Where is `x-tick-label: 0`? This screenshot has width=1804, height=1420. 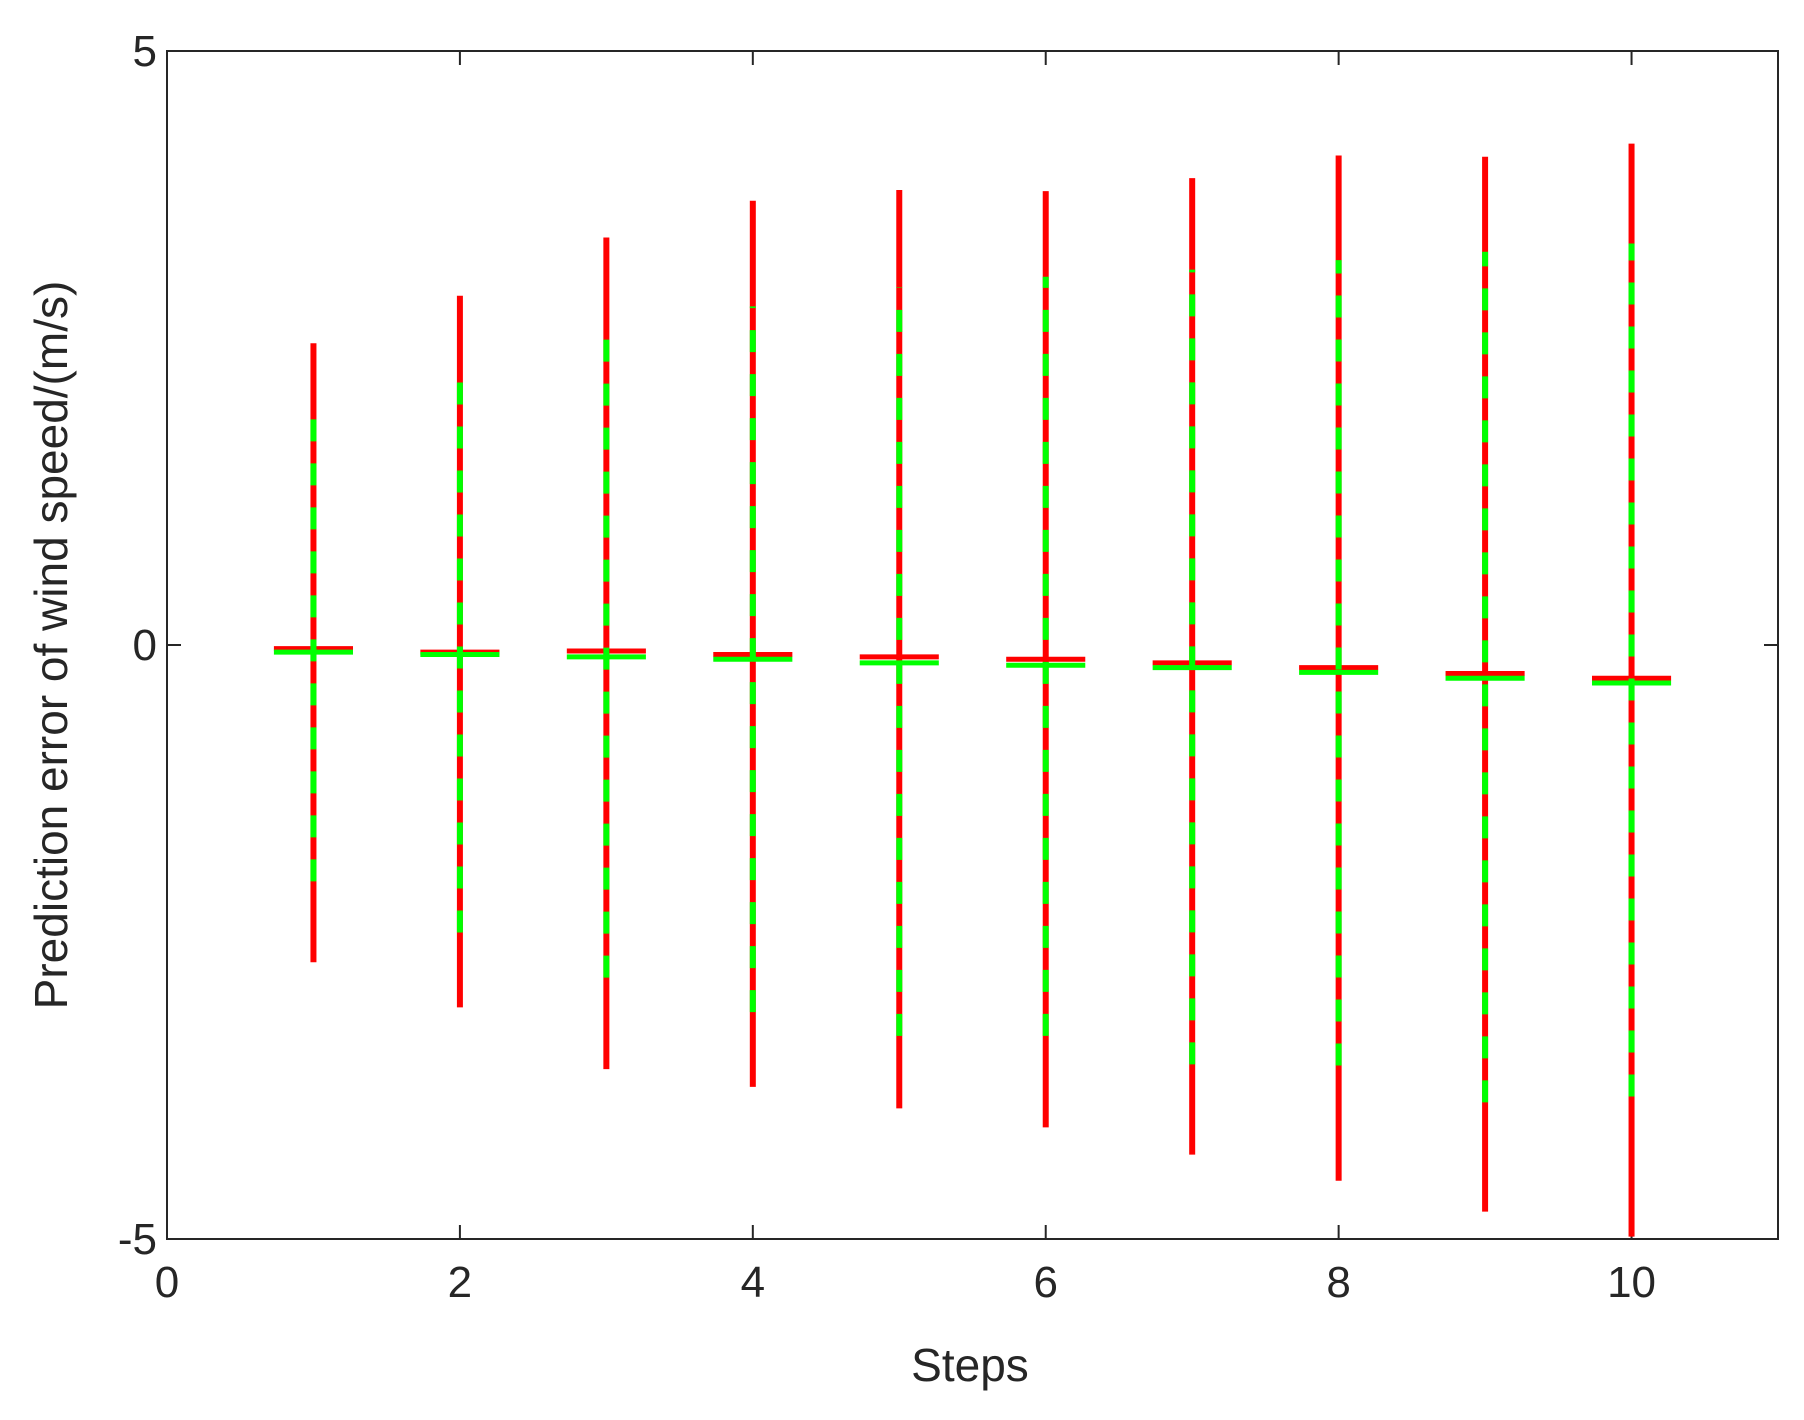
x-tick-label: 0 is located at coordinates (167, 1282).